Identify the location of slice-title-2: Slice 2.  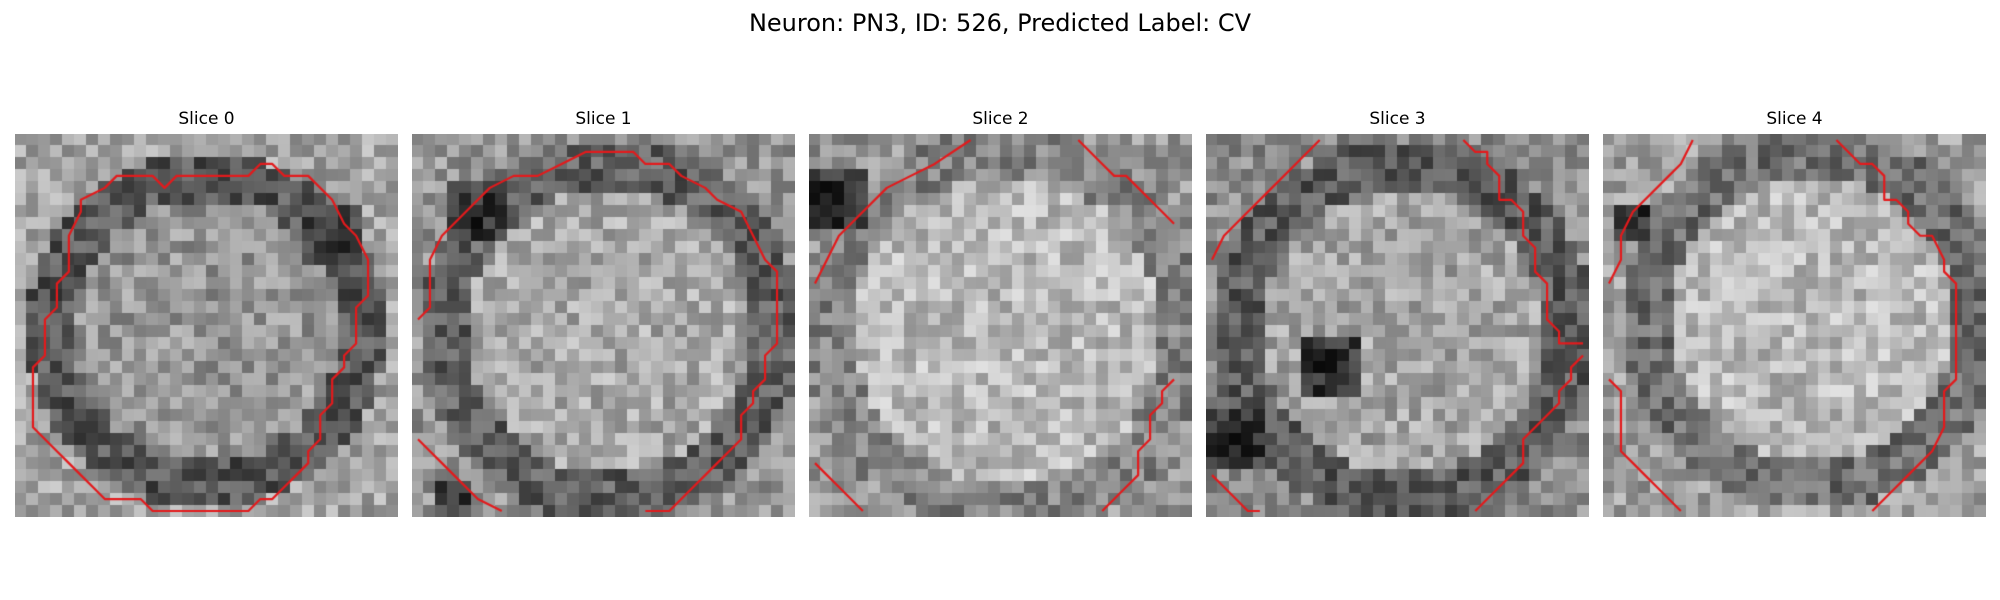
(1000, 119).